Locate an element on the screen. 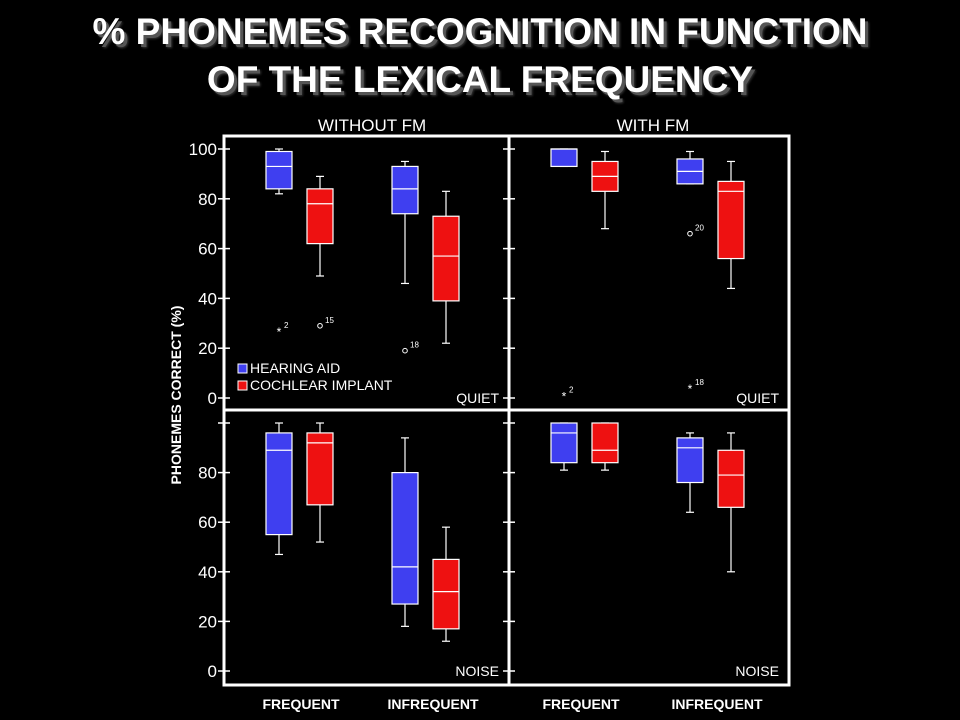  x-label-infrequent-right: INFREQUENT is located at coordinates (717, 704).